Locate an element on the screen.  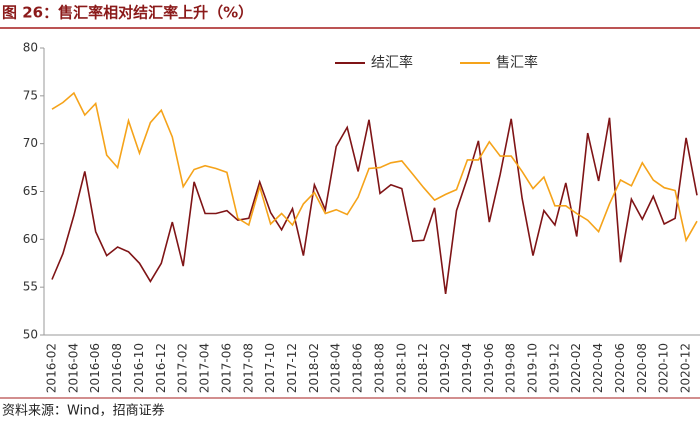
y-tick-label: 80 is located at coordinates (30, 48).